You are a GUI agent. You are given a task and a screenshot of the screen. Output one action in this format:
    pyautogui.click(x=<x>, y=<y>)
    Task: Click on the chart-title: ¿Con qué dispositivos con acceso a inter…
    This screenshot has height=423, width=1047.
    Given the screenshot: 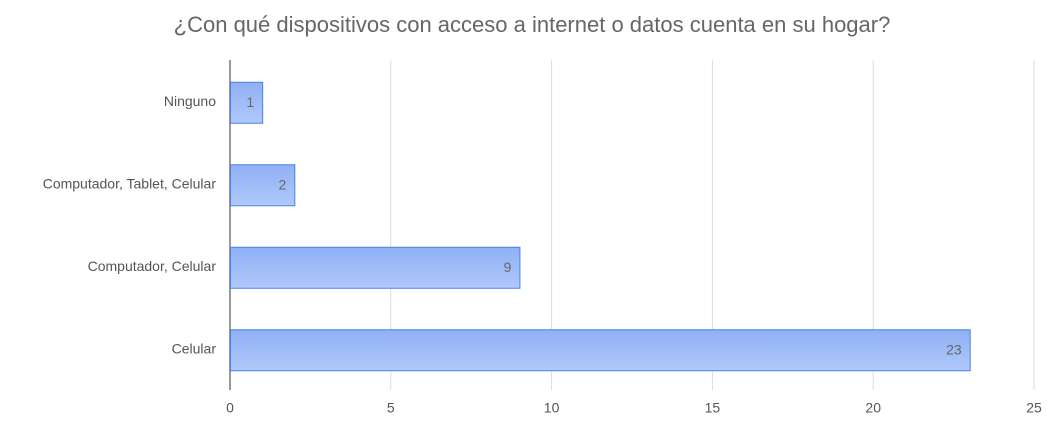 What is the action you would take?
    pyautogui.click(x=532, y=24)
    